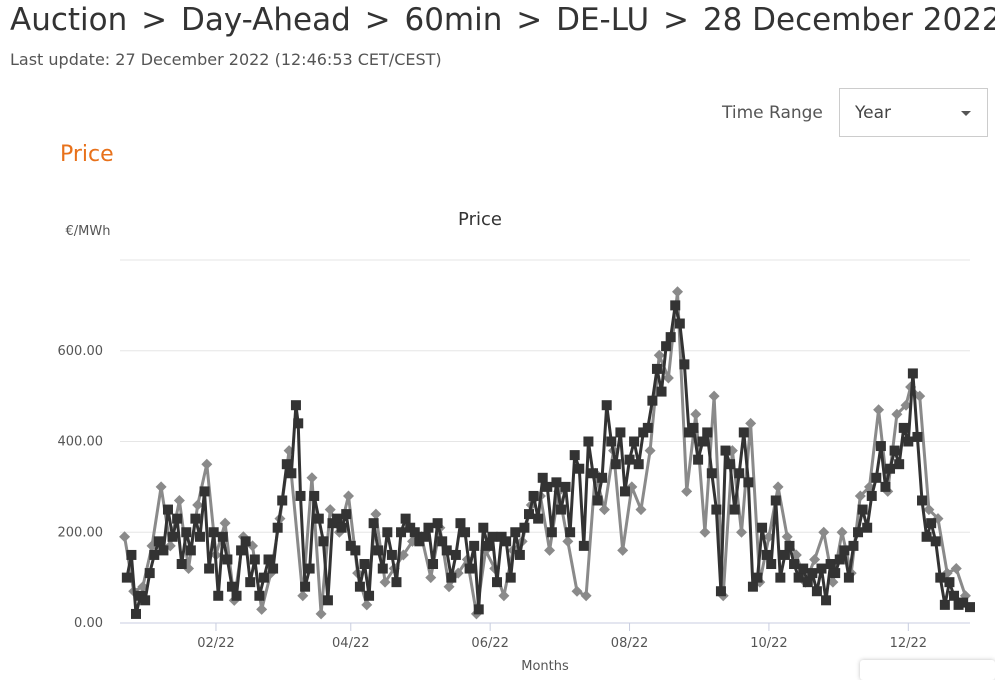 The height and width of the screenshot is (680, 995). Describe the element at coordinates (908, 643) in the screenshot. I see `x-tick-label: 12/22` at that location.